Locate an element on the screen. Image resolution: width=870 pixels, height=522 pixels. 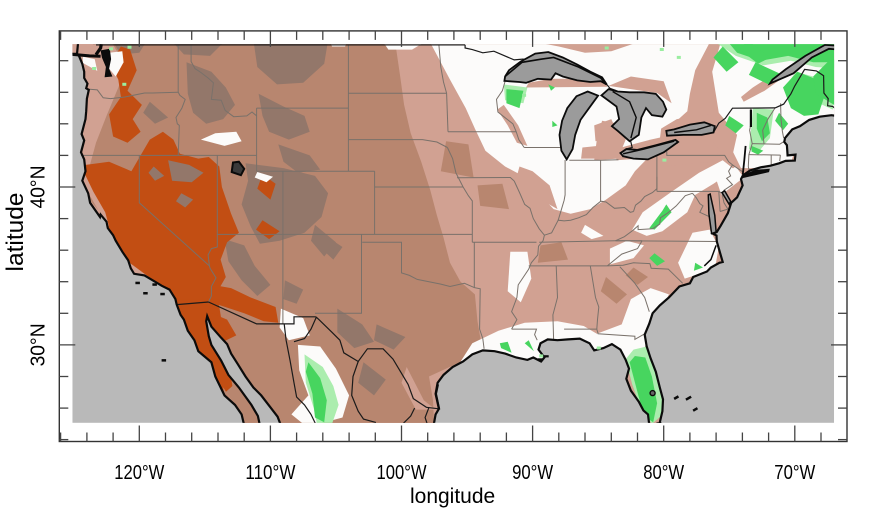
svg-text: 110°W is located at coordinates (270, 472).